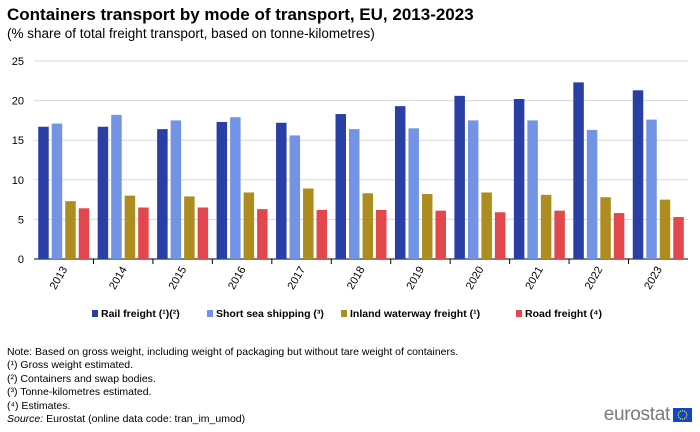 Image resolution: width=700 pixels, height=432 pixels. What do you see at coordinates (682, 415) in the screenshot?
I see `eu-flag-icon` at bounding box center [682, 415].